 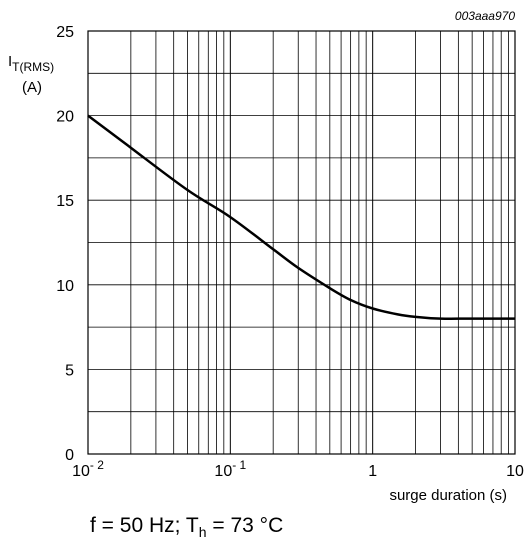 What do you see at coordinates (245, 525) in the screenshot?
I see `condition-temperature: = 73 °C` at bounding box center [245, 525].